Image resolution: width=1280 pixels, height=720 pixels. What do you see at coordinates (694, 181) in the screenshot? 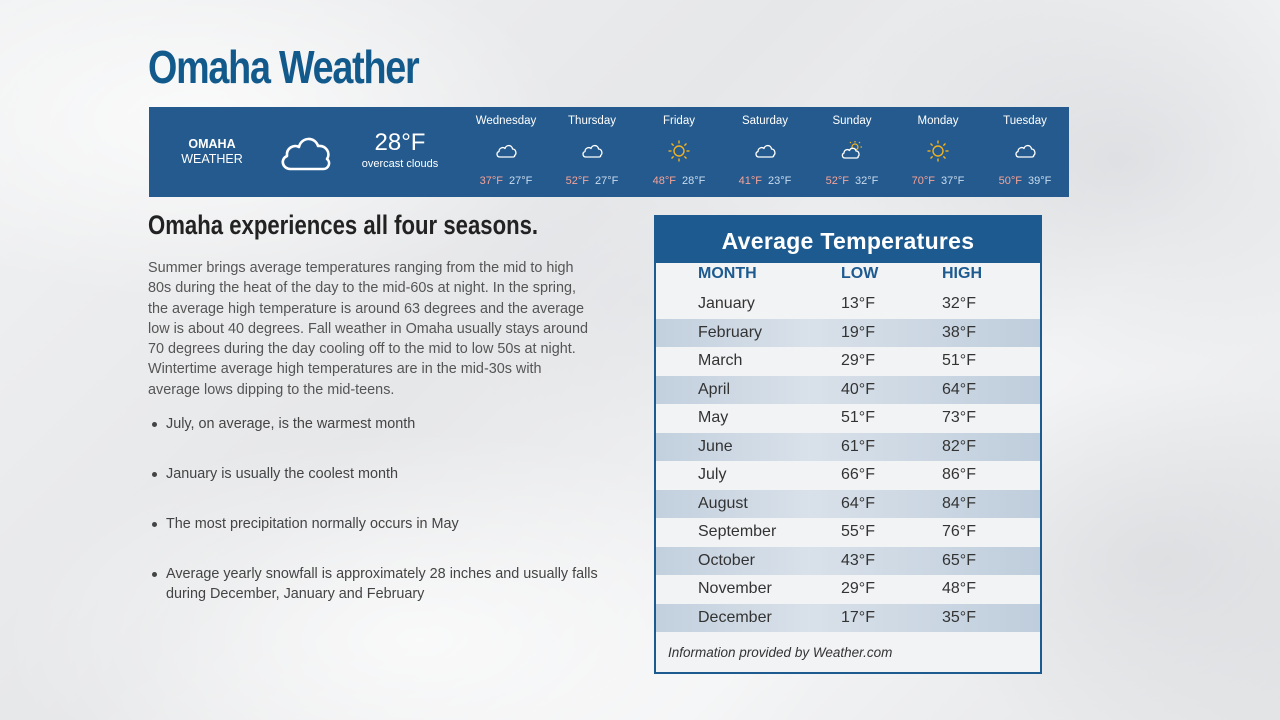
I see `forecast-low: 28°F` at bounding box center [694, 181].